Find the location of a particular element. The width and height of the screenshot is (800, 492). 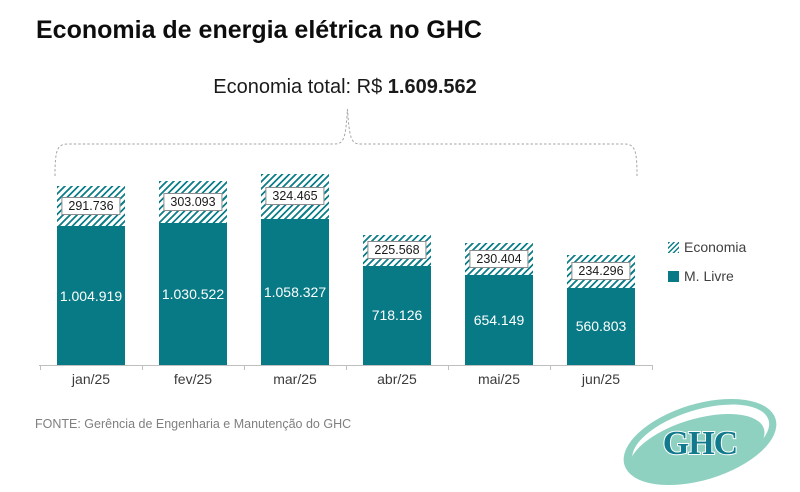

mlivre-solid-swatch-icon is located at coordinates (673, 276).